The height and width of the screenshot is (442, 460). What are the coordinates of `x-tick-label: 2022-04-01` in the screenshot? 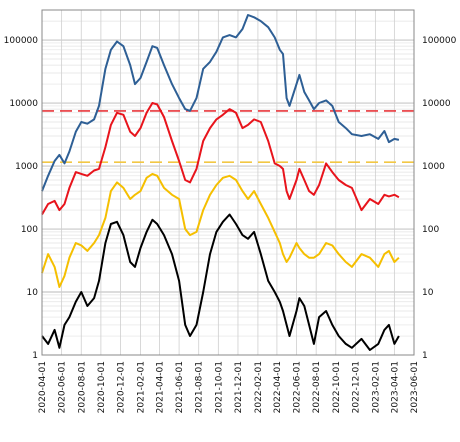 It's located at (278, 387).